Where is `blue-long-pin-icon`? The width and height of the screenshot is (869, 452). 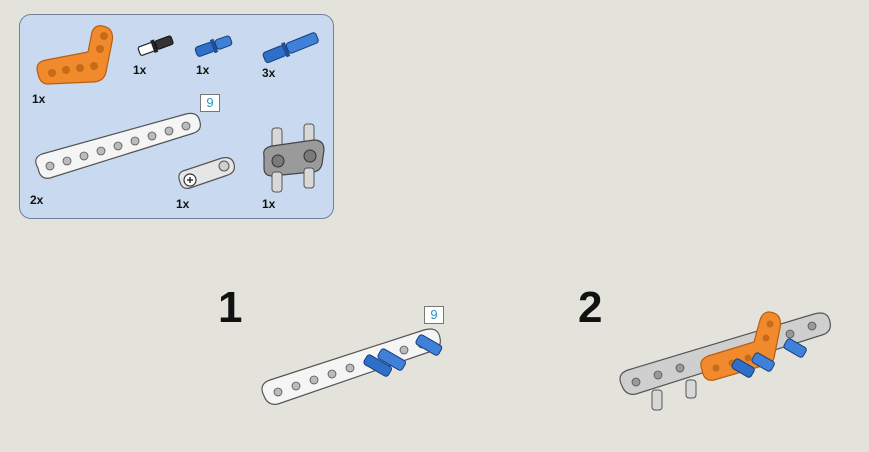
blue-long-pin-icon is located at coordinates (290, 48).